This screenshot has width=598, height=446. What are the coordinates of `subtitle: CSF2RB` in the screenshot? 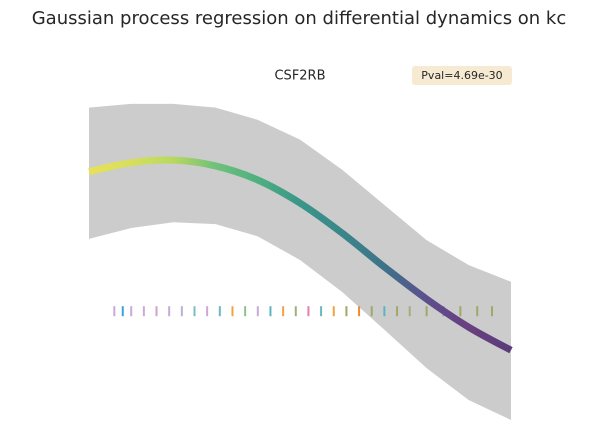 It's located at (299, 76).